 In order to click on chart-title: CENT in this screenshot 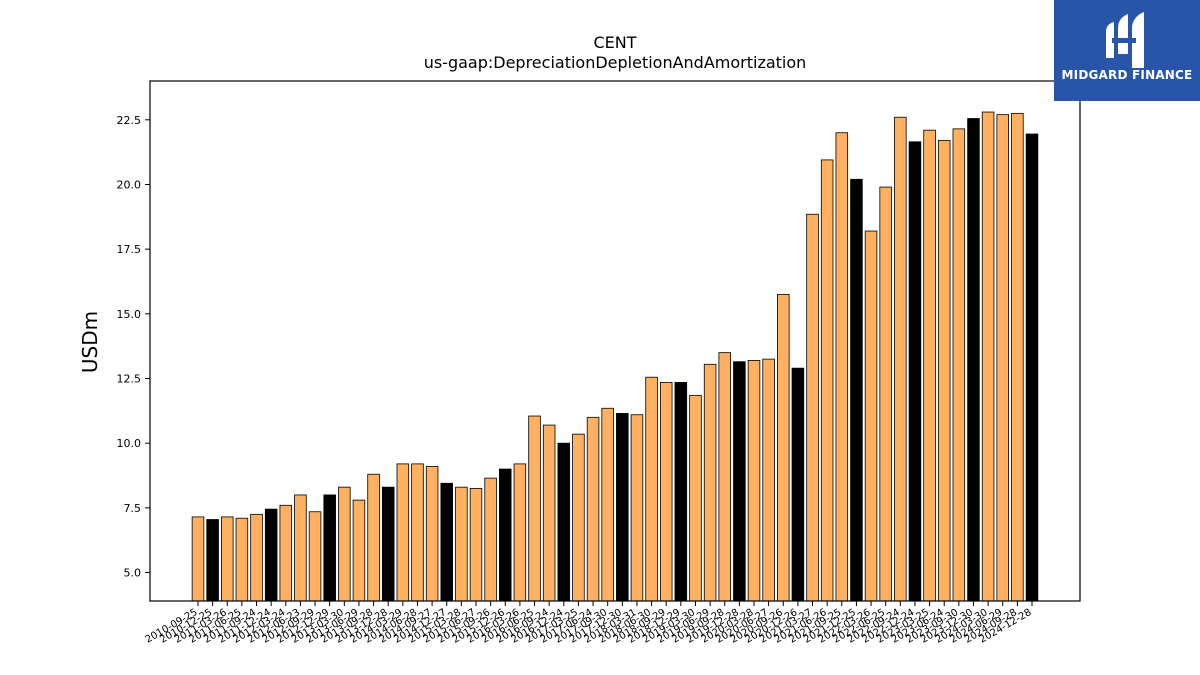, I will do `click(614, 42)`.